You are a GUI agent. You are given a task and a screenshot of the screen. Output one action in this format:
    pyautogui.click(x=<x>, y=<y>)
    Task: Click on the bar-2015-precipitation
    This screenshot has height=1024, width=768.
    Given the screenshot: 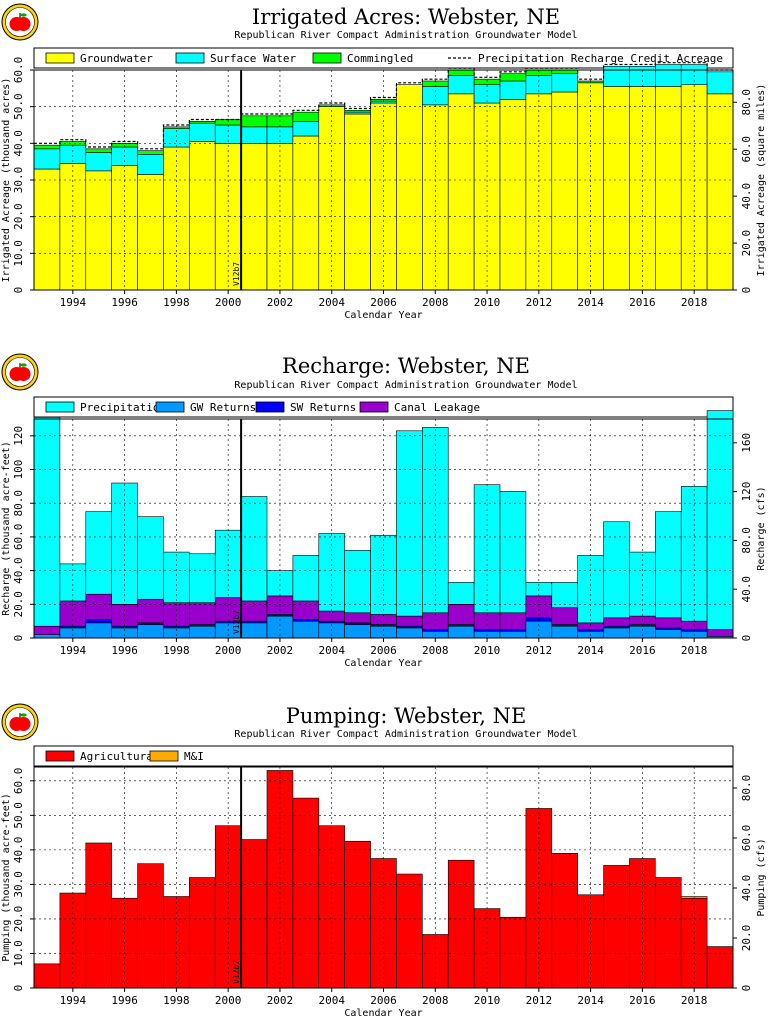 What is the action you would take?
    pyautogui.click(x=616, y=570)
    